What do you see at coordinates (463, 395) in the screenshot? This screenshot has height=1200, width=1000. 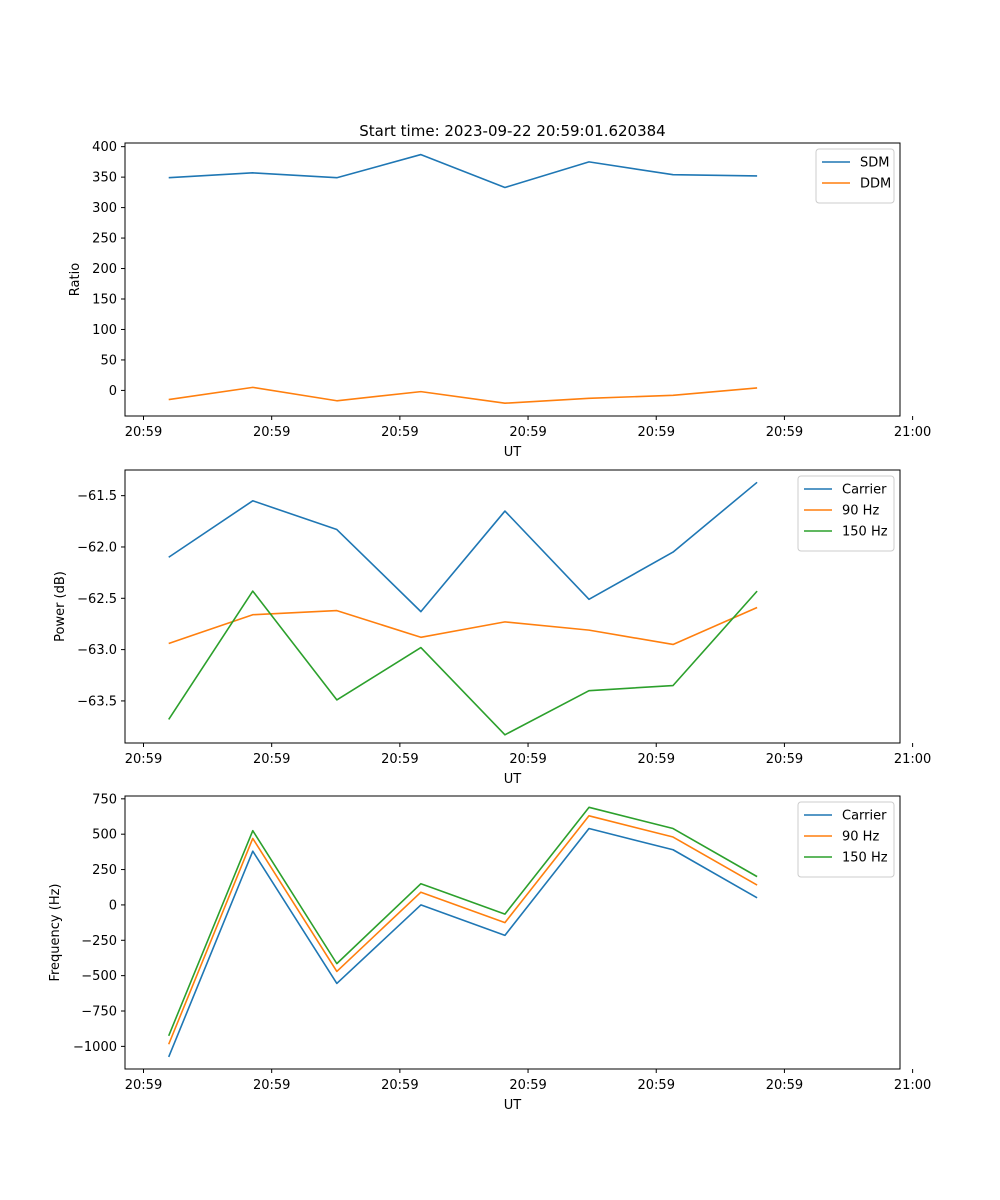 I see `series-line-ddm` at bounding box center [463, 395].